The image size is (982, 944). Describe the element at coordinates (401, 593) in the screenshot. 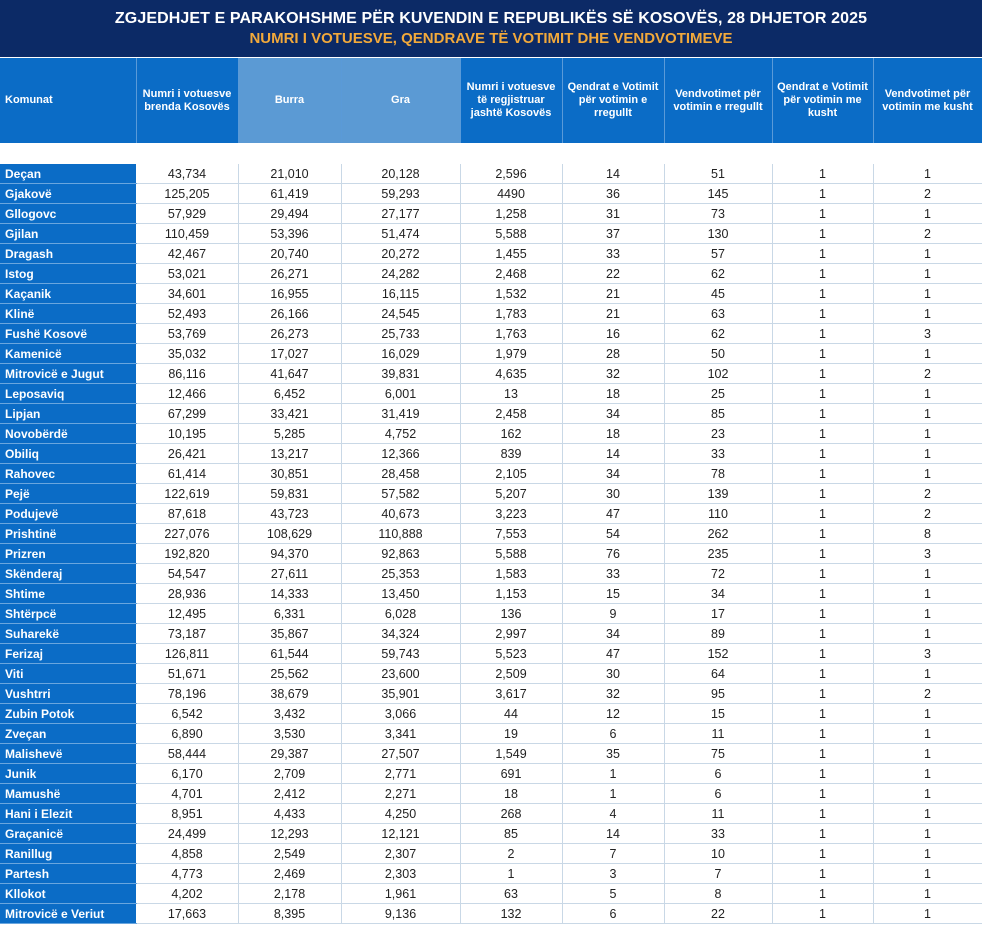

I see `table-cell: 13,450` at that location.